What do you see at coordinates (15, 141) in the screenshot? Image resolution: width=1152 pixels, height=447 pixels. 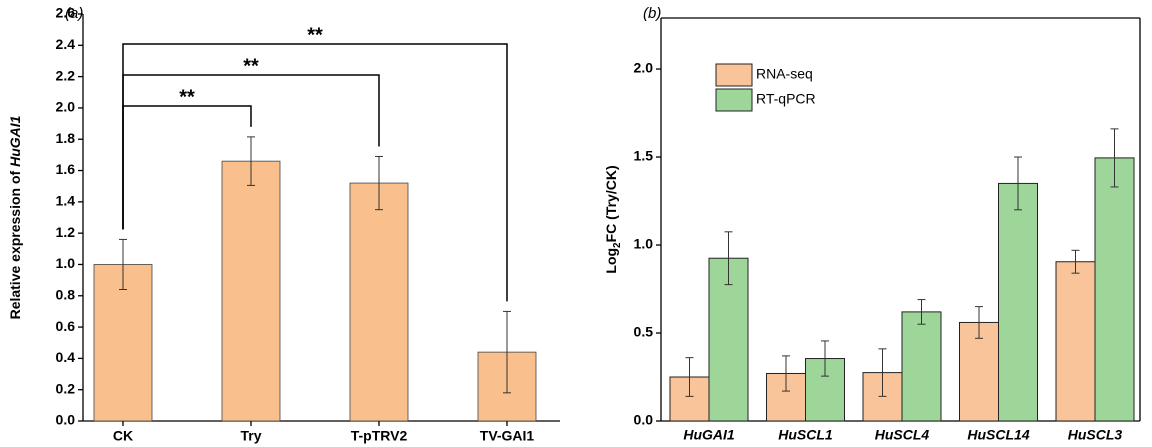 I see `y-axis-label-part: HuGAI1` at bounding box center [15, 141].